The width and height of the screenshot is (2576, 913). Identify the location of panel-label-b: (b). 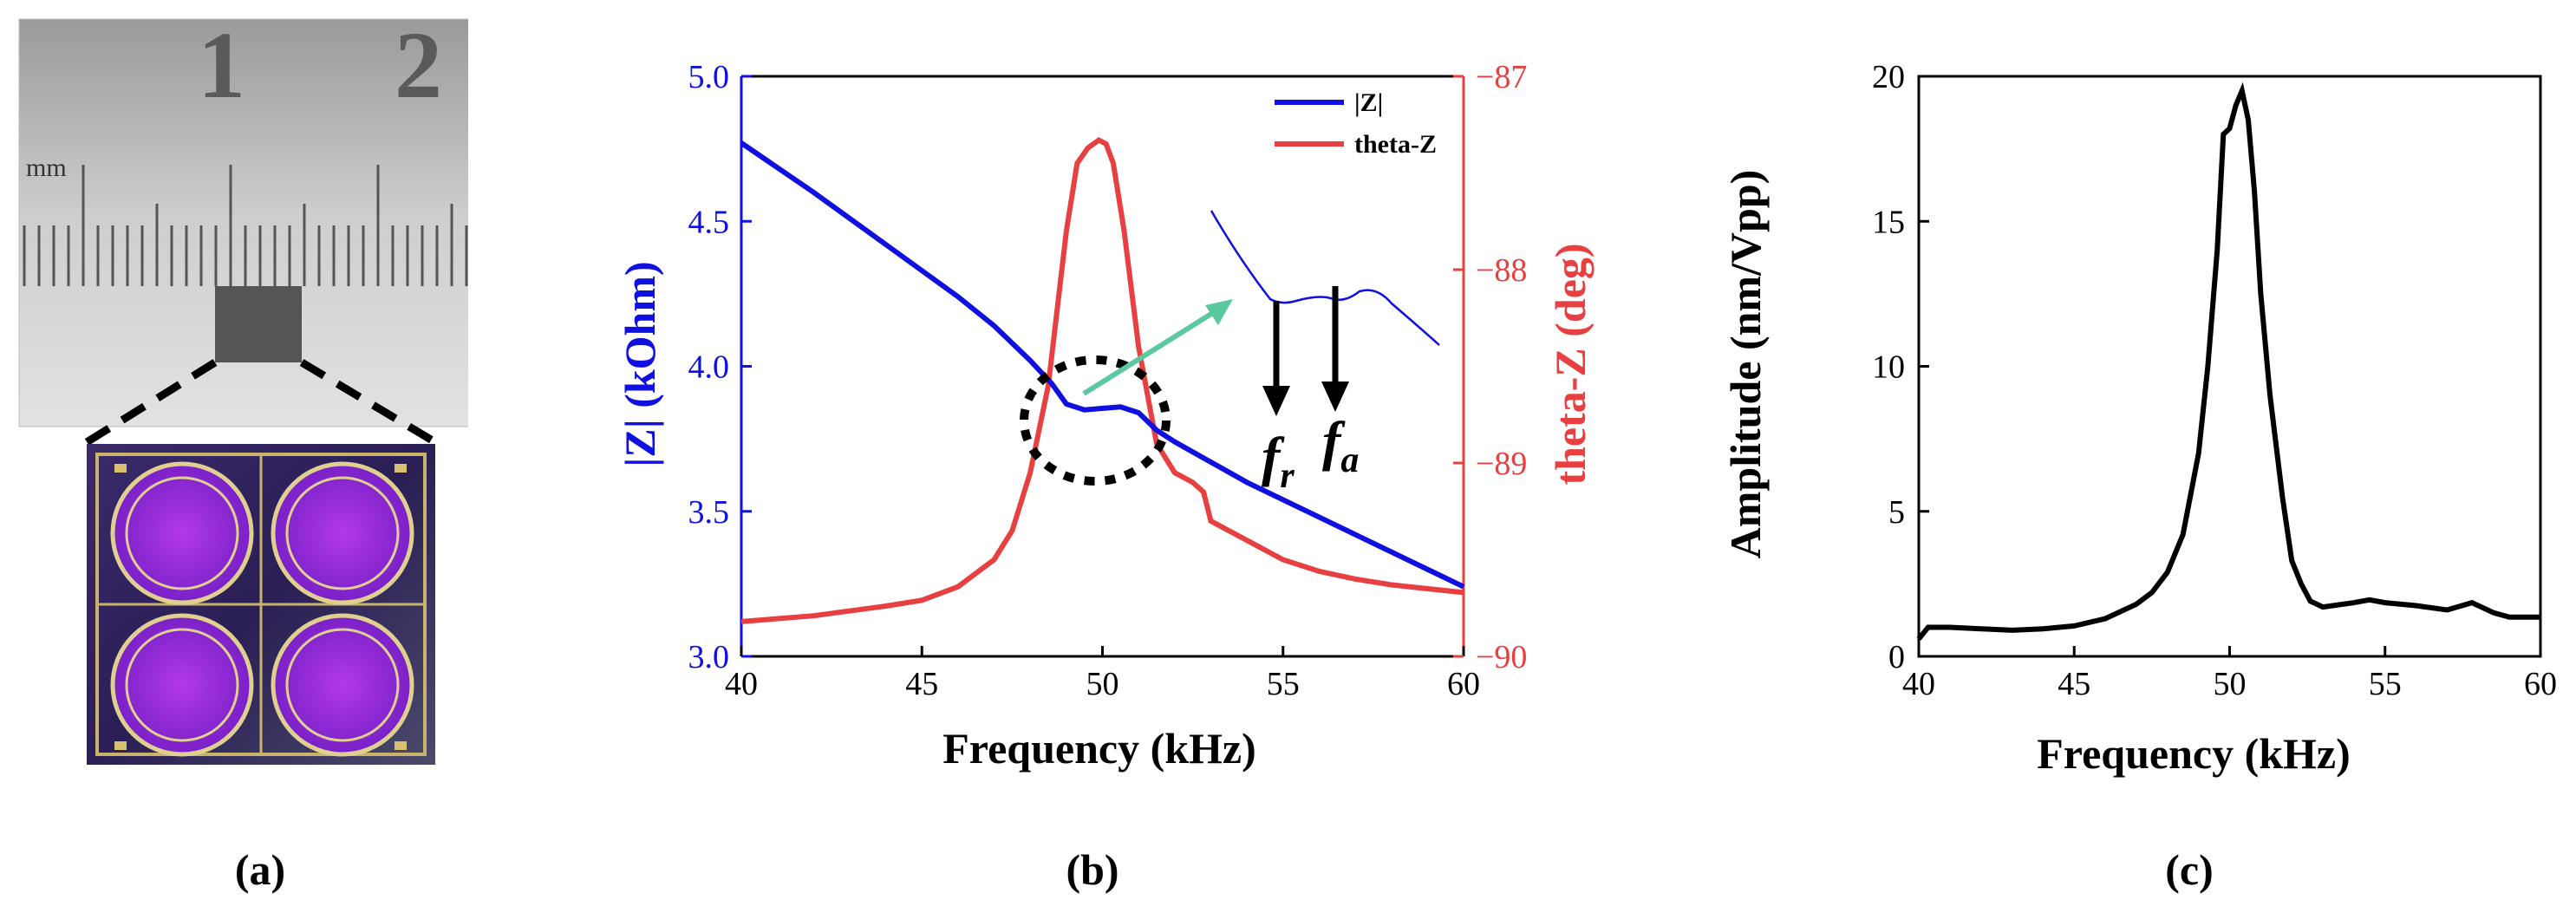
(1092, 870).